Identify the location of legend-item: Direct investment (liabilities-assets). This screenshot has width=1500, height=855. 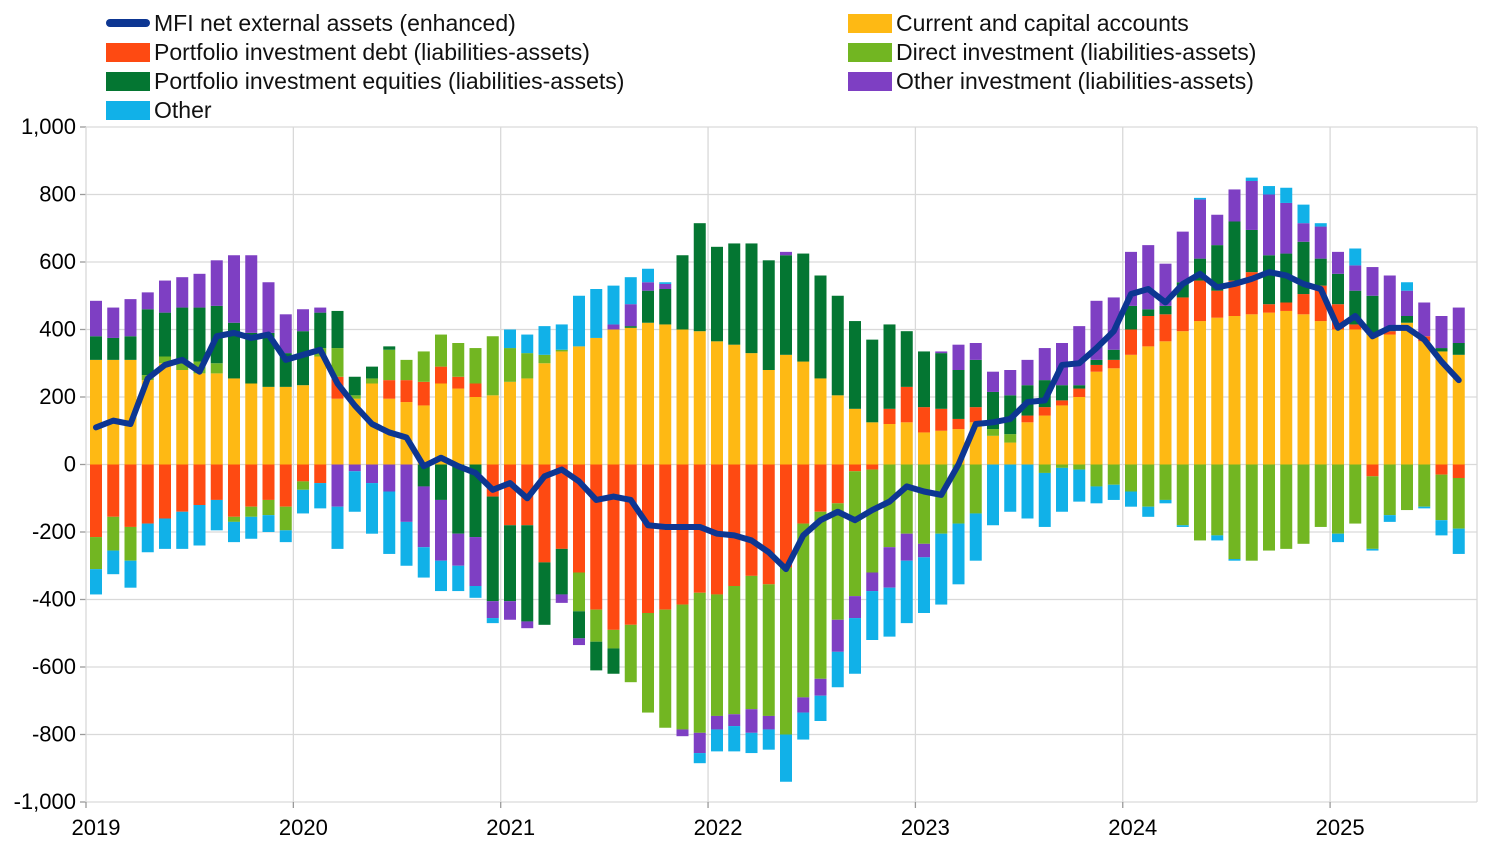
(1052, 52).